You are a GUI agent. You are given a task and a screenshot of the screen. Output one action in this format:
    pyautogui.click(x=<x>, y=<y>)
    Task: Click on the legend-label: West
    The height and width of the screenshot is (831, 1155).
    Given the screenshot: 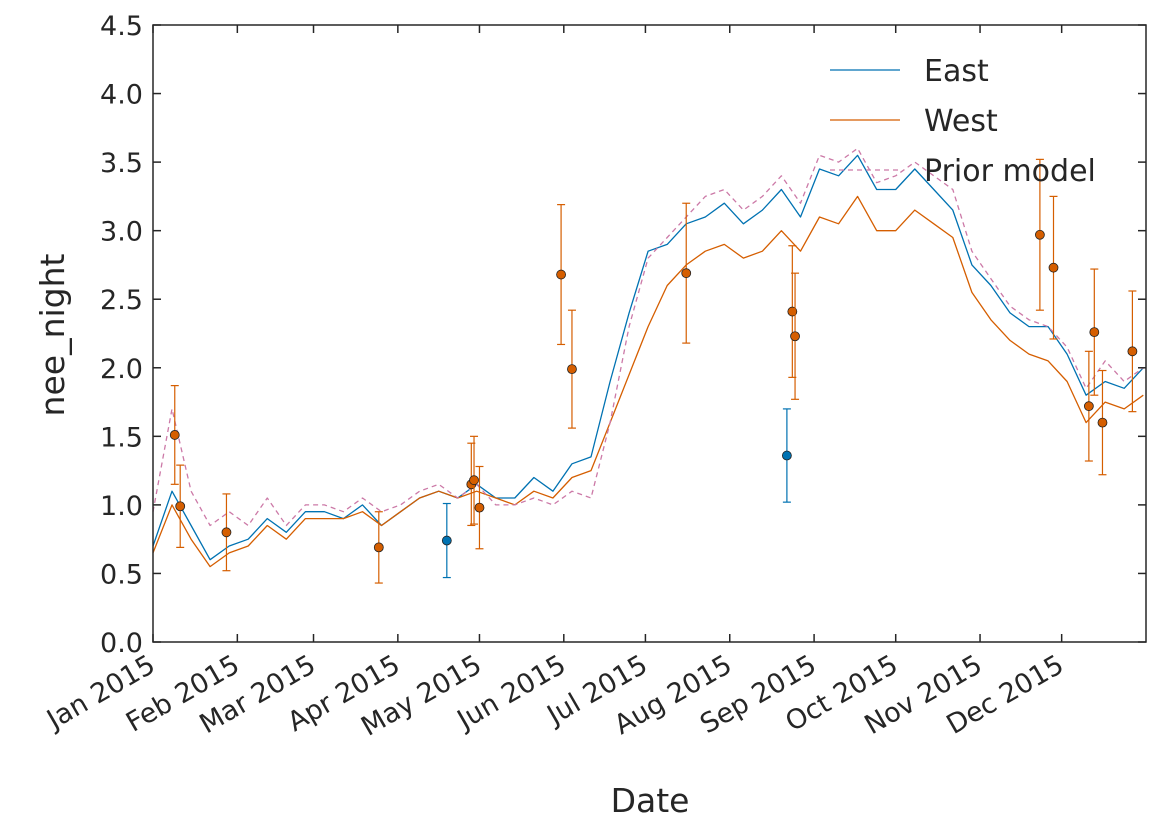 What is the action you would take?
    pyautogui.click(x=961, y=121)
    